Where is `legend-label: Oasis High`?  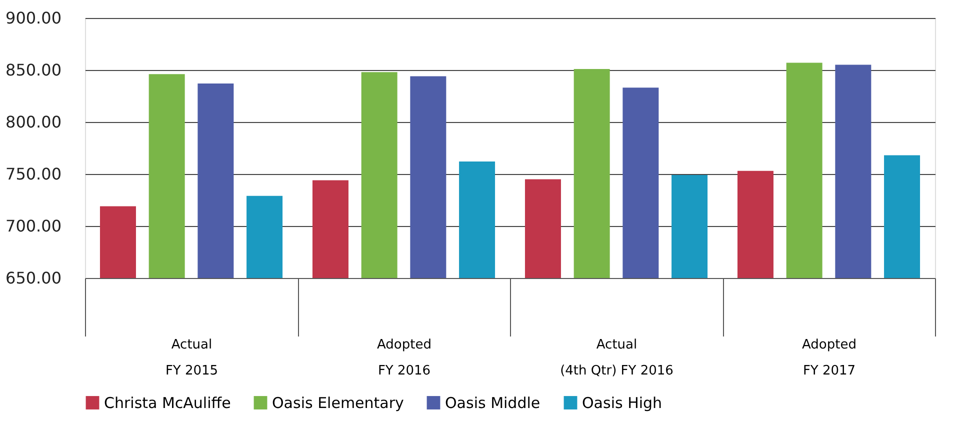 legend-label: Oasis High is located at coordinates (622, 403).